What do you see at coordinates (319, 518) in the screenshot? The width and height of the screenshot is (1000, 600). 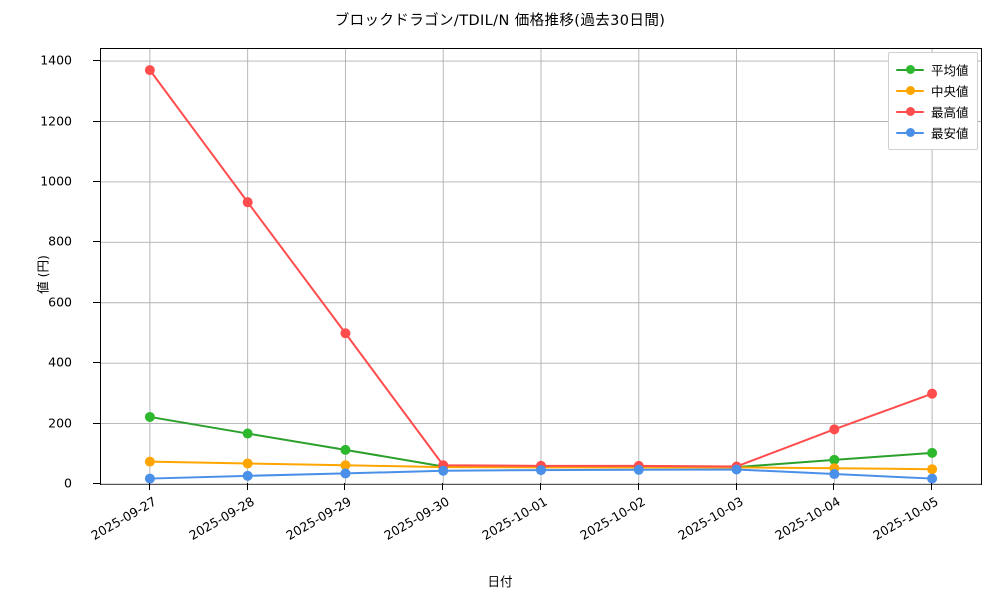 I see `x-tick-label: 2025-09-29` at bounding box center [319, 518].